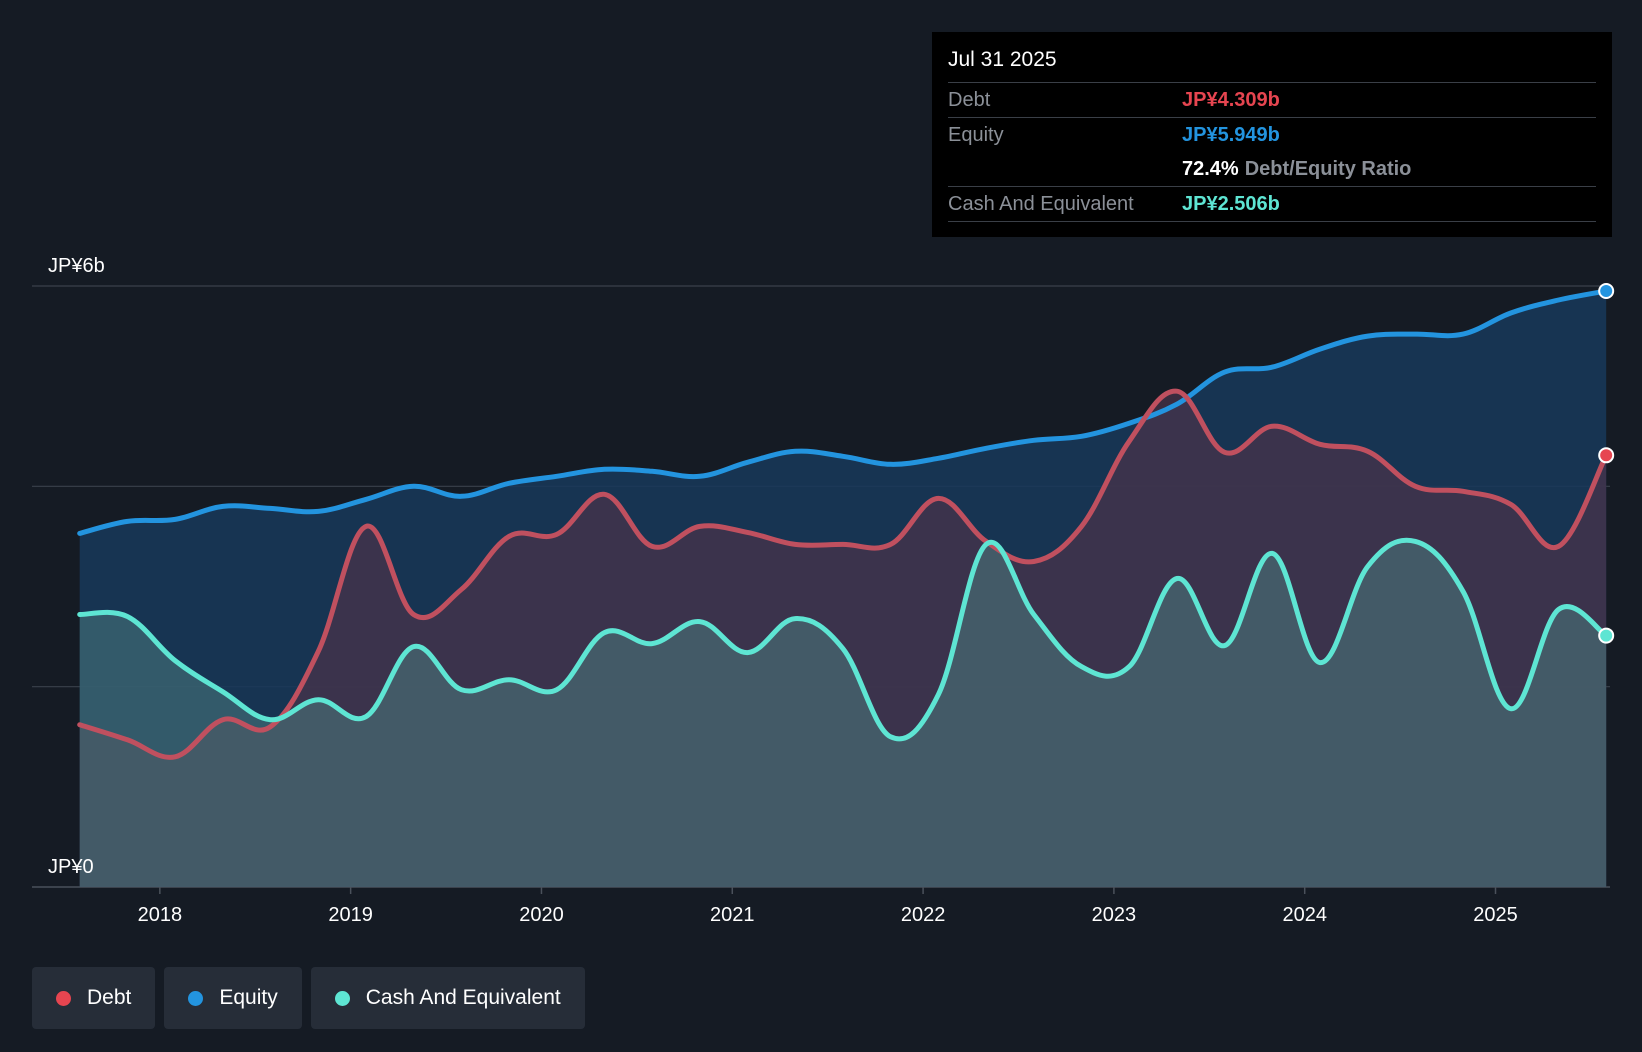 The image size is (1642, 1052). Describe the element at coordinates (248, 997) in the screenshot. I see `legend-equity-label: Equity` at that location.